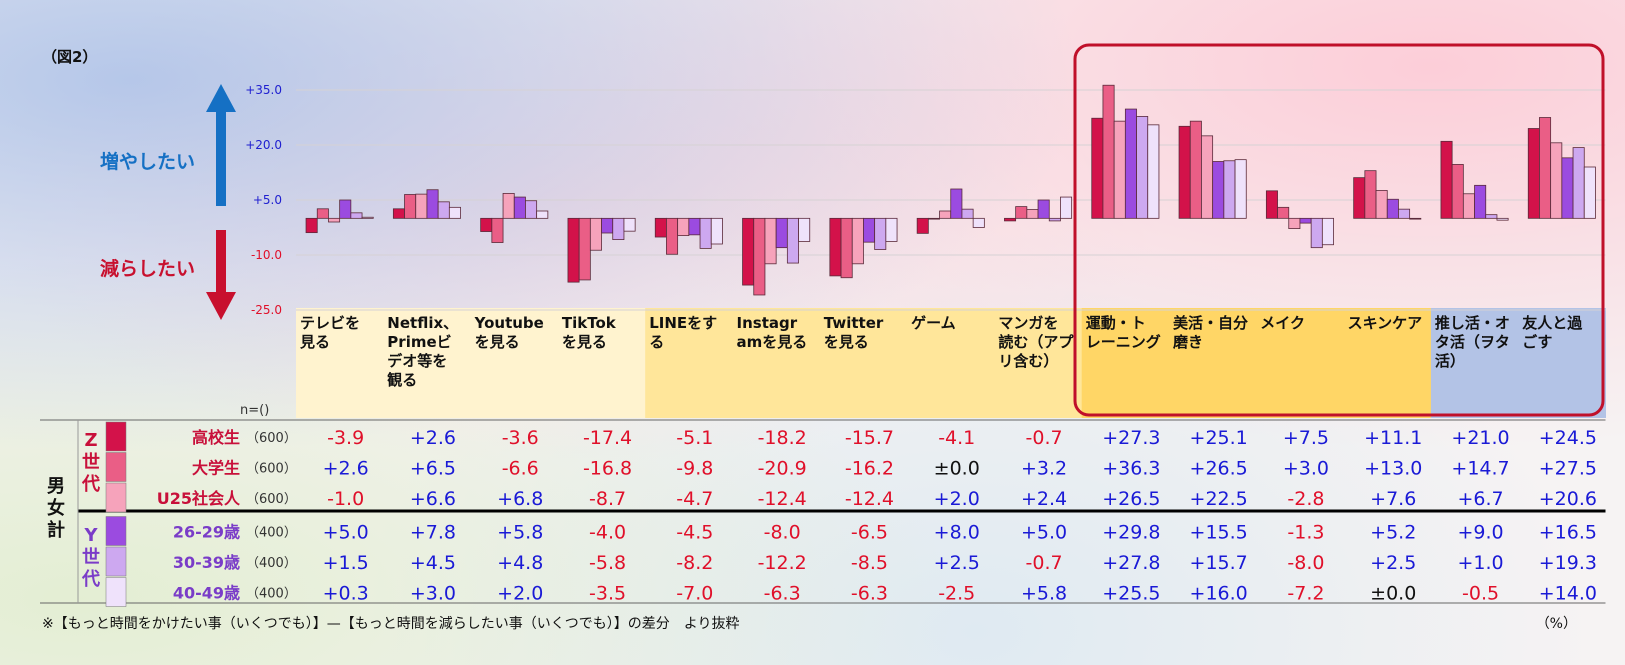  I want to click on data-label: +27.8, so click(1131, 563).